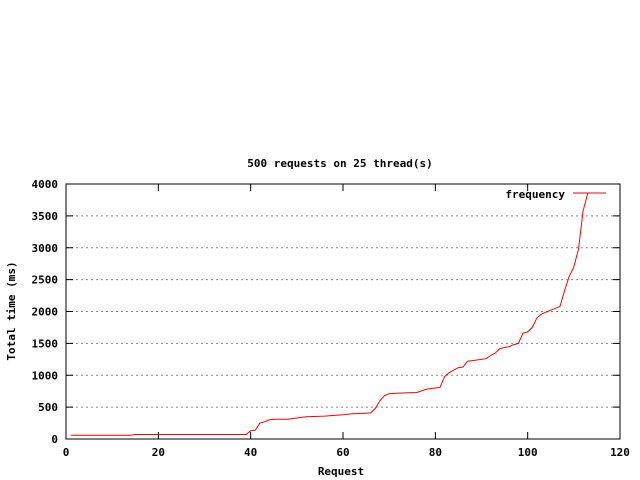 This screenshot has height=480, width=640. I want to click on y-tick-label: 2000, so click(45, 312).